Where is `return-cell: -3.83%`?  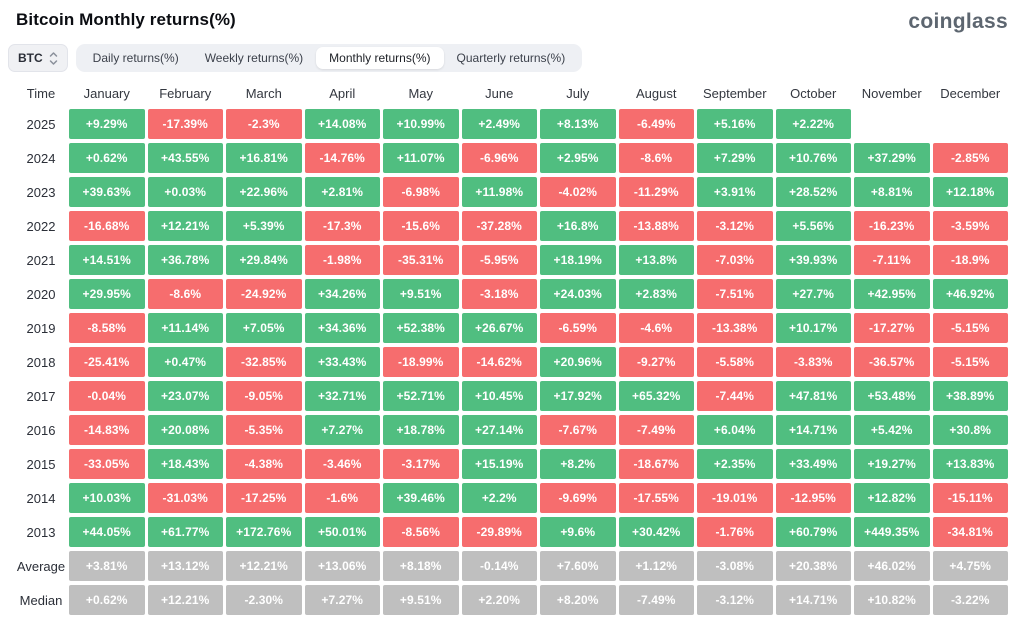 return-cell: -3.83% is located at coordinates (813, 362).